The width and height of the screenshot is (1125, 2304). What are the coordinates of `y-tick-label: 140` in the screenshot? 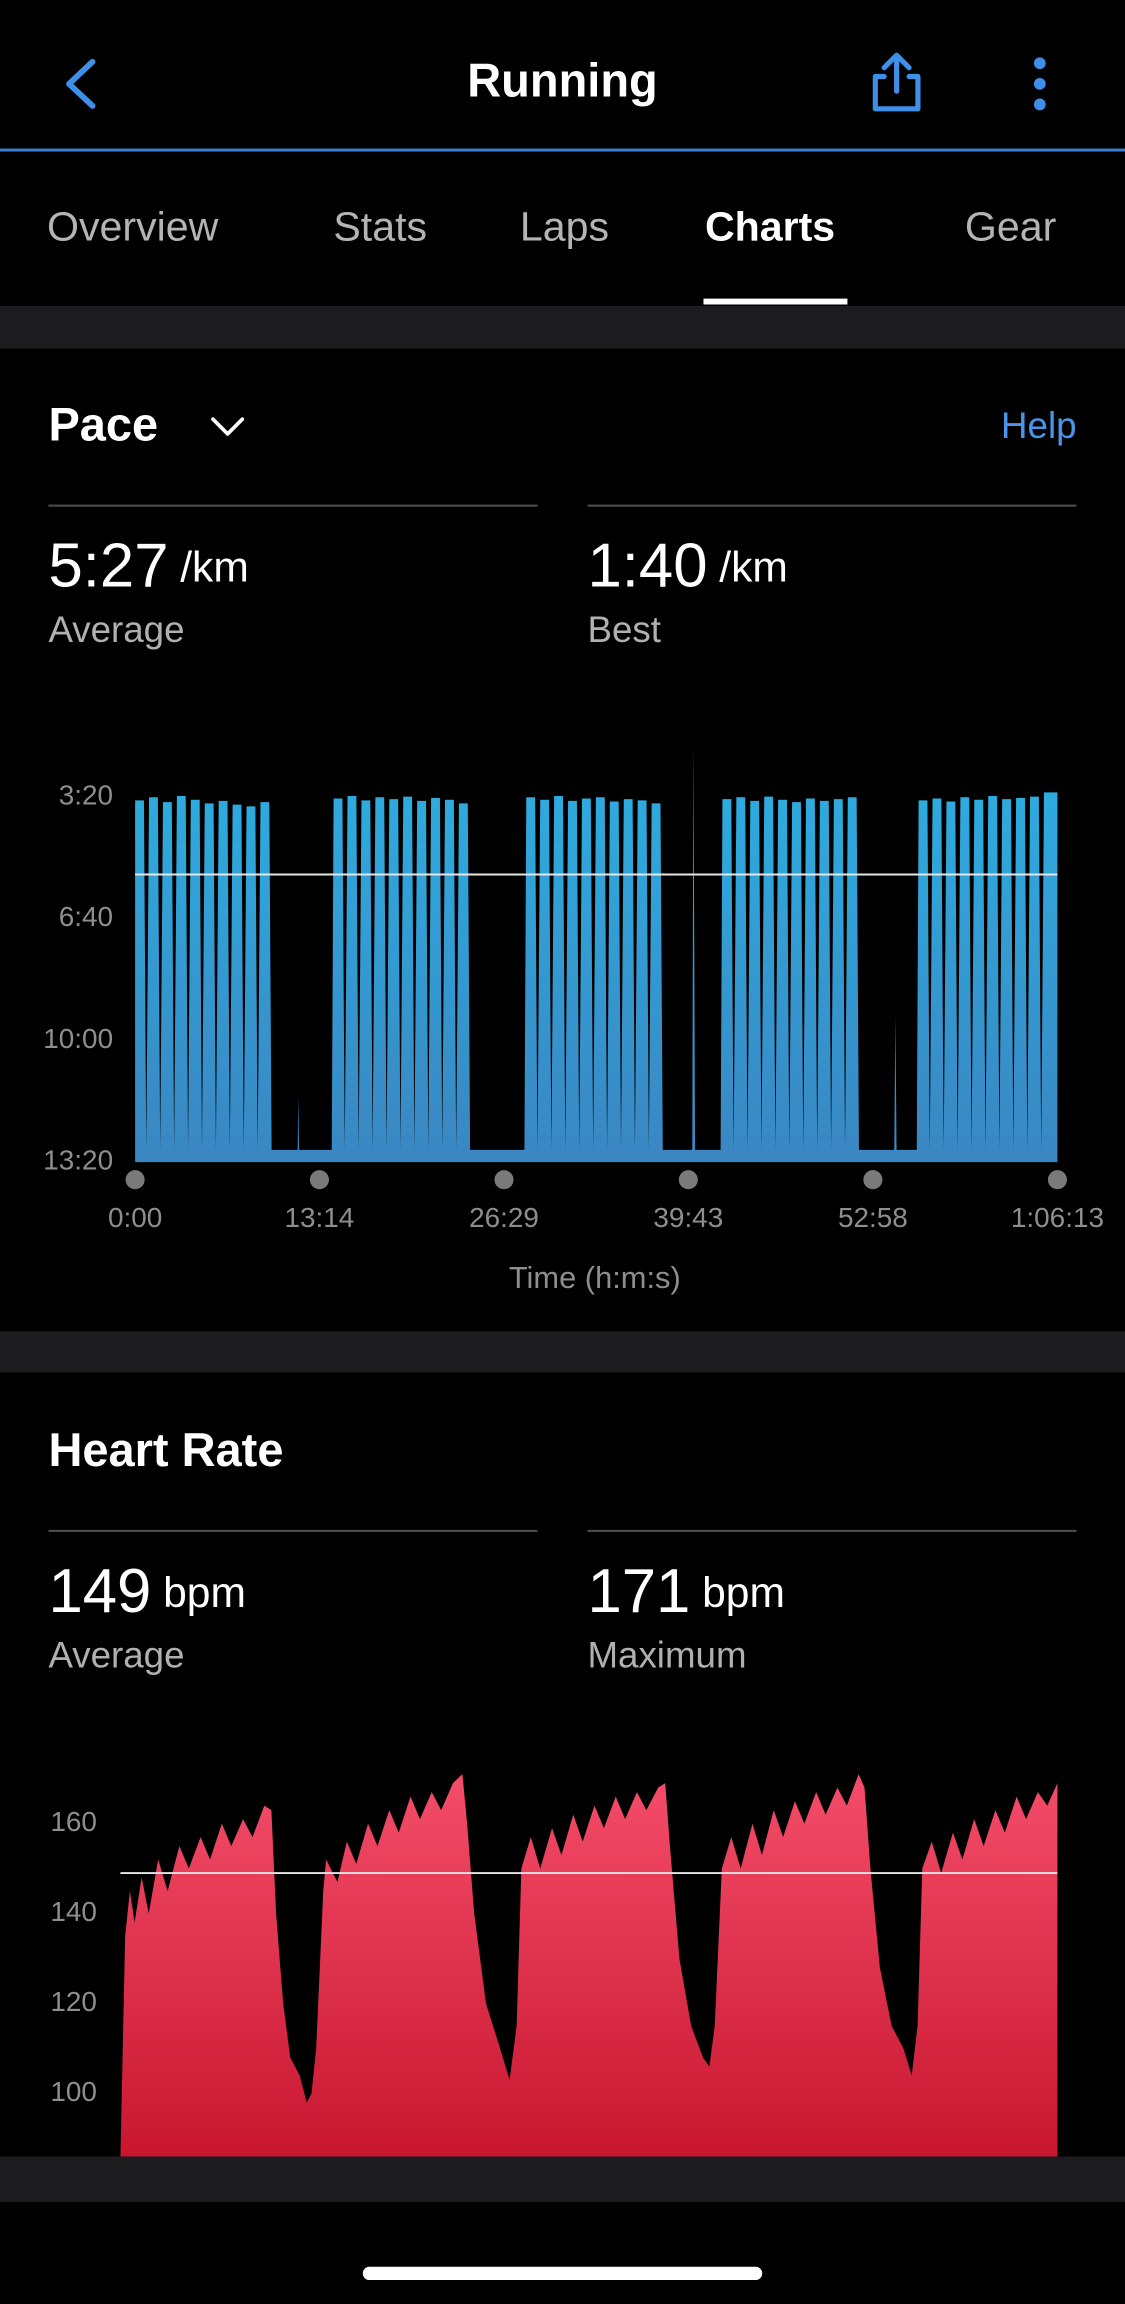 It's located at (73, 1911).